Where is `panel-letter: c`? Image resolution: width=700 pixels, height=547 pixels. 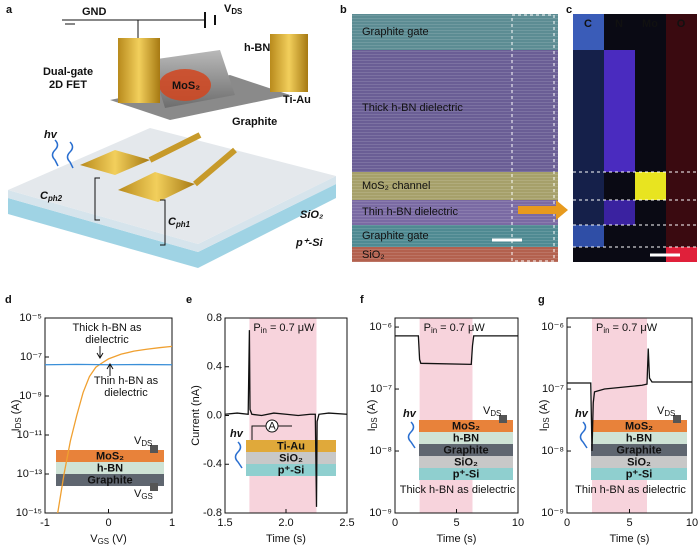
panel-letter: c is located at coordinates (569, 10).